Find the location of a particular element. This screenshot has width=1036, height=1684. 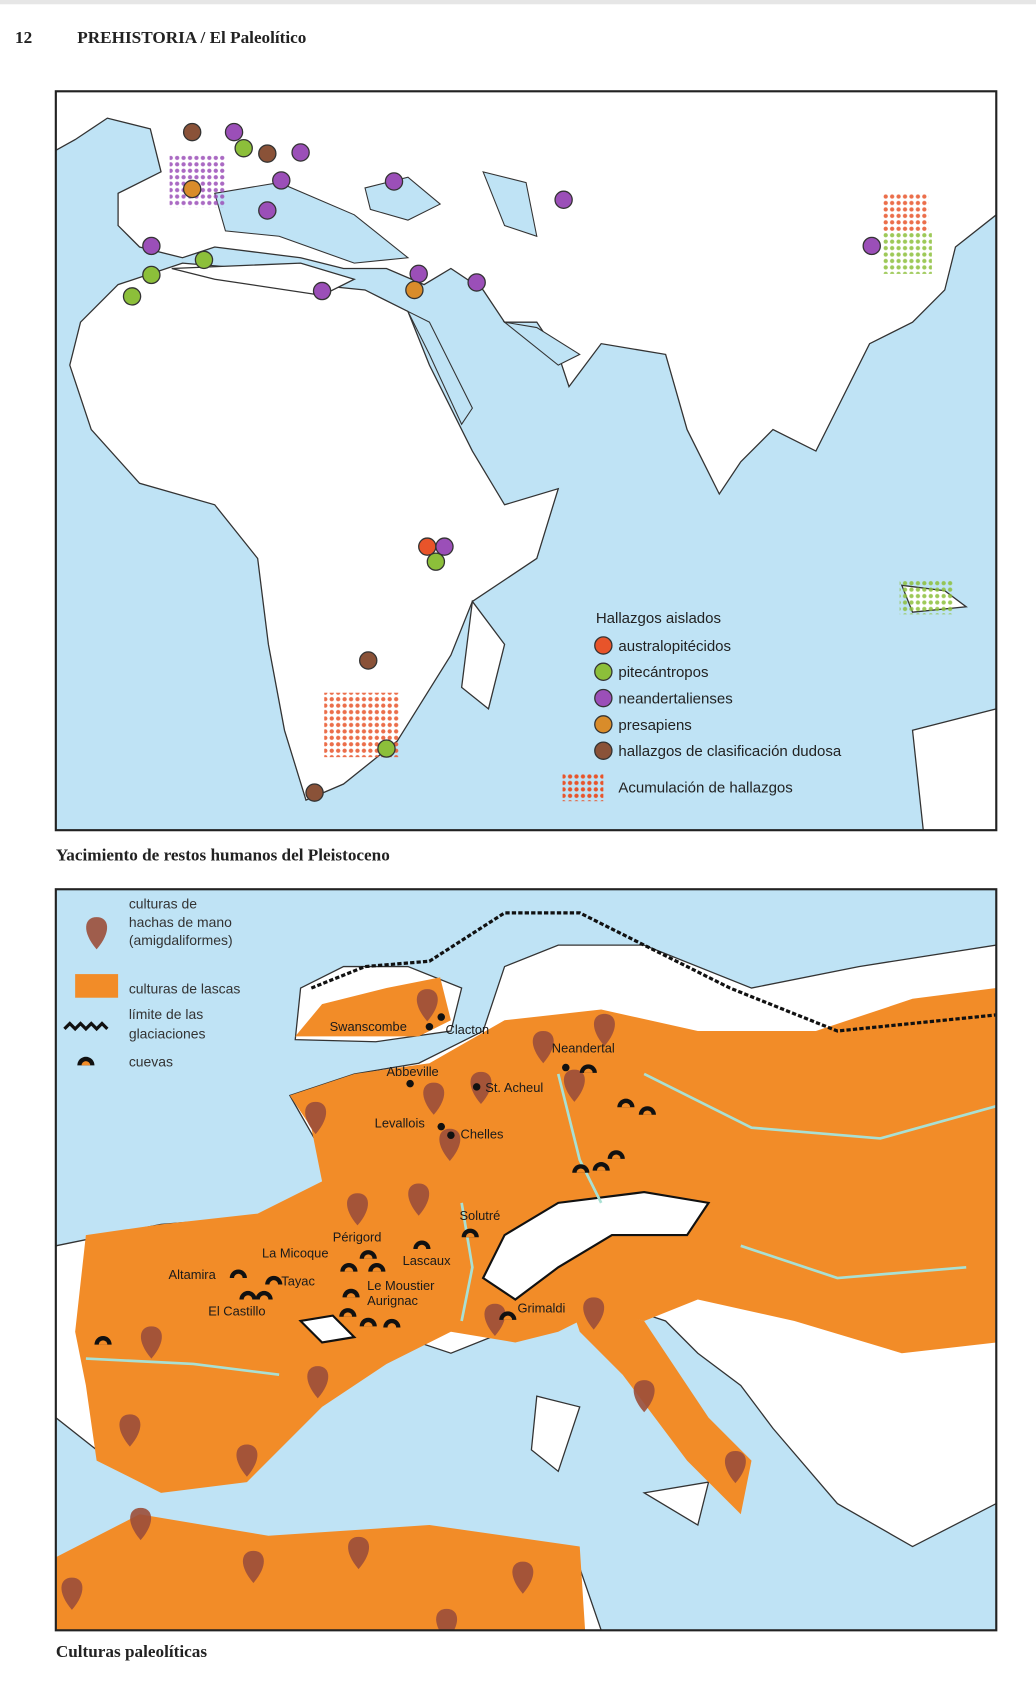

legend-label: culturas de is located at coordinates (163, 904).